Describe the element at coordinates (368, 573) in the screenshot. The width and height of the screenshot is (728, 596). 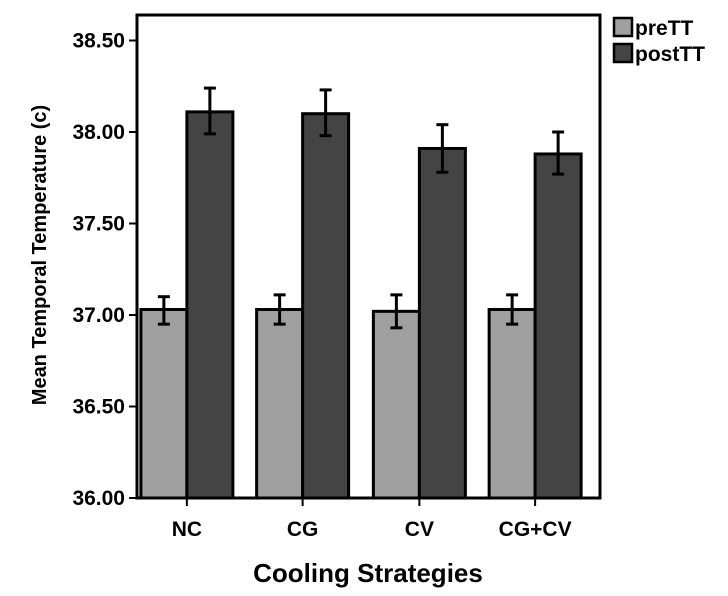
I see `x-axis-title: Cooling Strategies` at that location.